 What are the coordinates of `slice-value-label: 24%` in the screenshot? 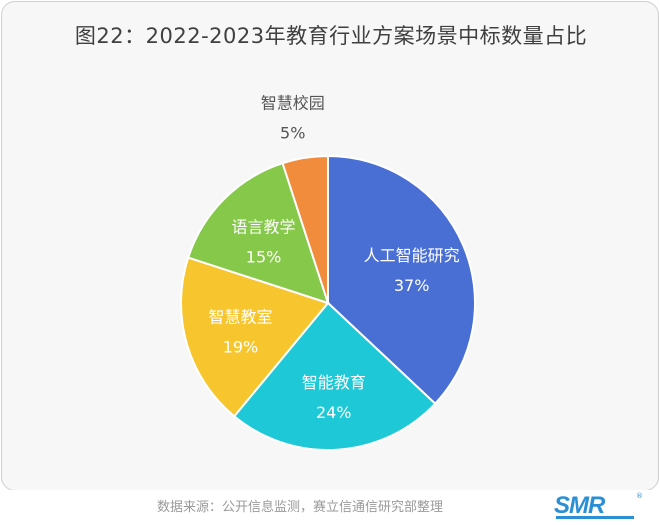 It's located at (334, 412).